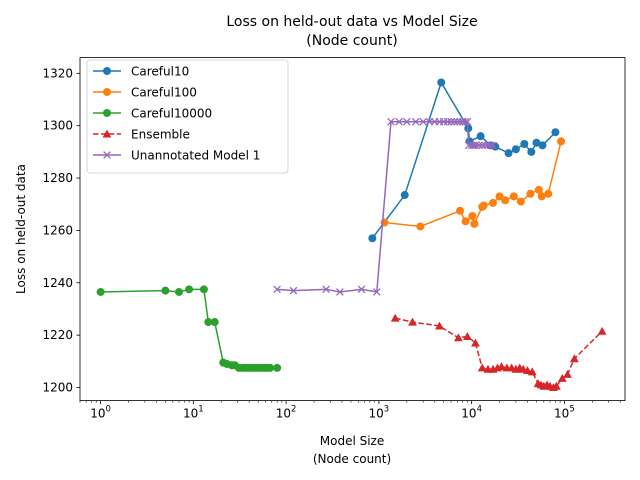 The width and height of the screenshot is (640, 480). I want to click on legend-item-careful10000: Careful10000, so click(152, 114).